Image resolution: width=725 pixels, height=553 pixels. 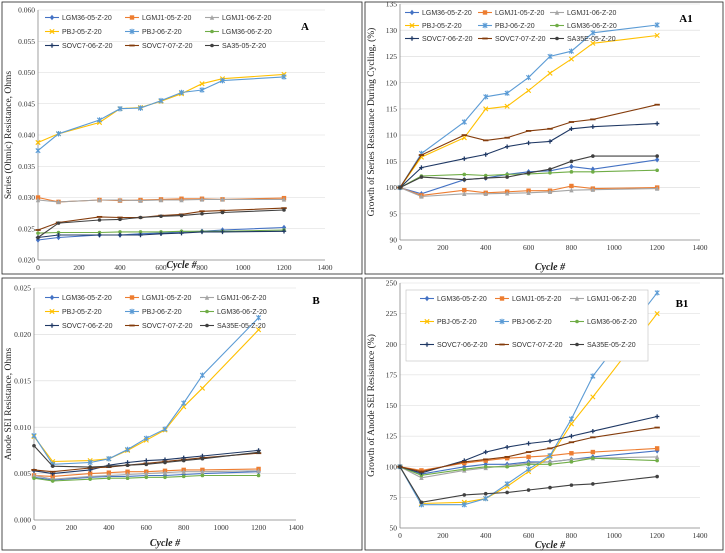 I want to click on y-tick-label: 0.025, so click(x=26, y=228).